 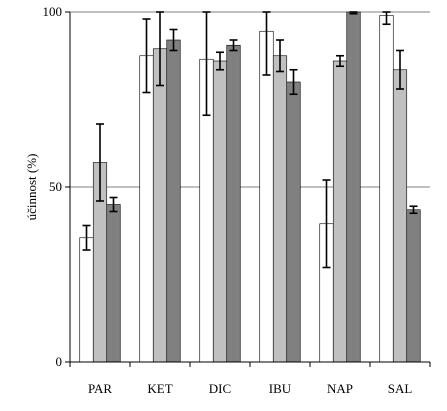 I want to click on y-tick-label-100: 100, so click(x=53, y=11).